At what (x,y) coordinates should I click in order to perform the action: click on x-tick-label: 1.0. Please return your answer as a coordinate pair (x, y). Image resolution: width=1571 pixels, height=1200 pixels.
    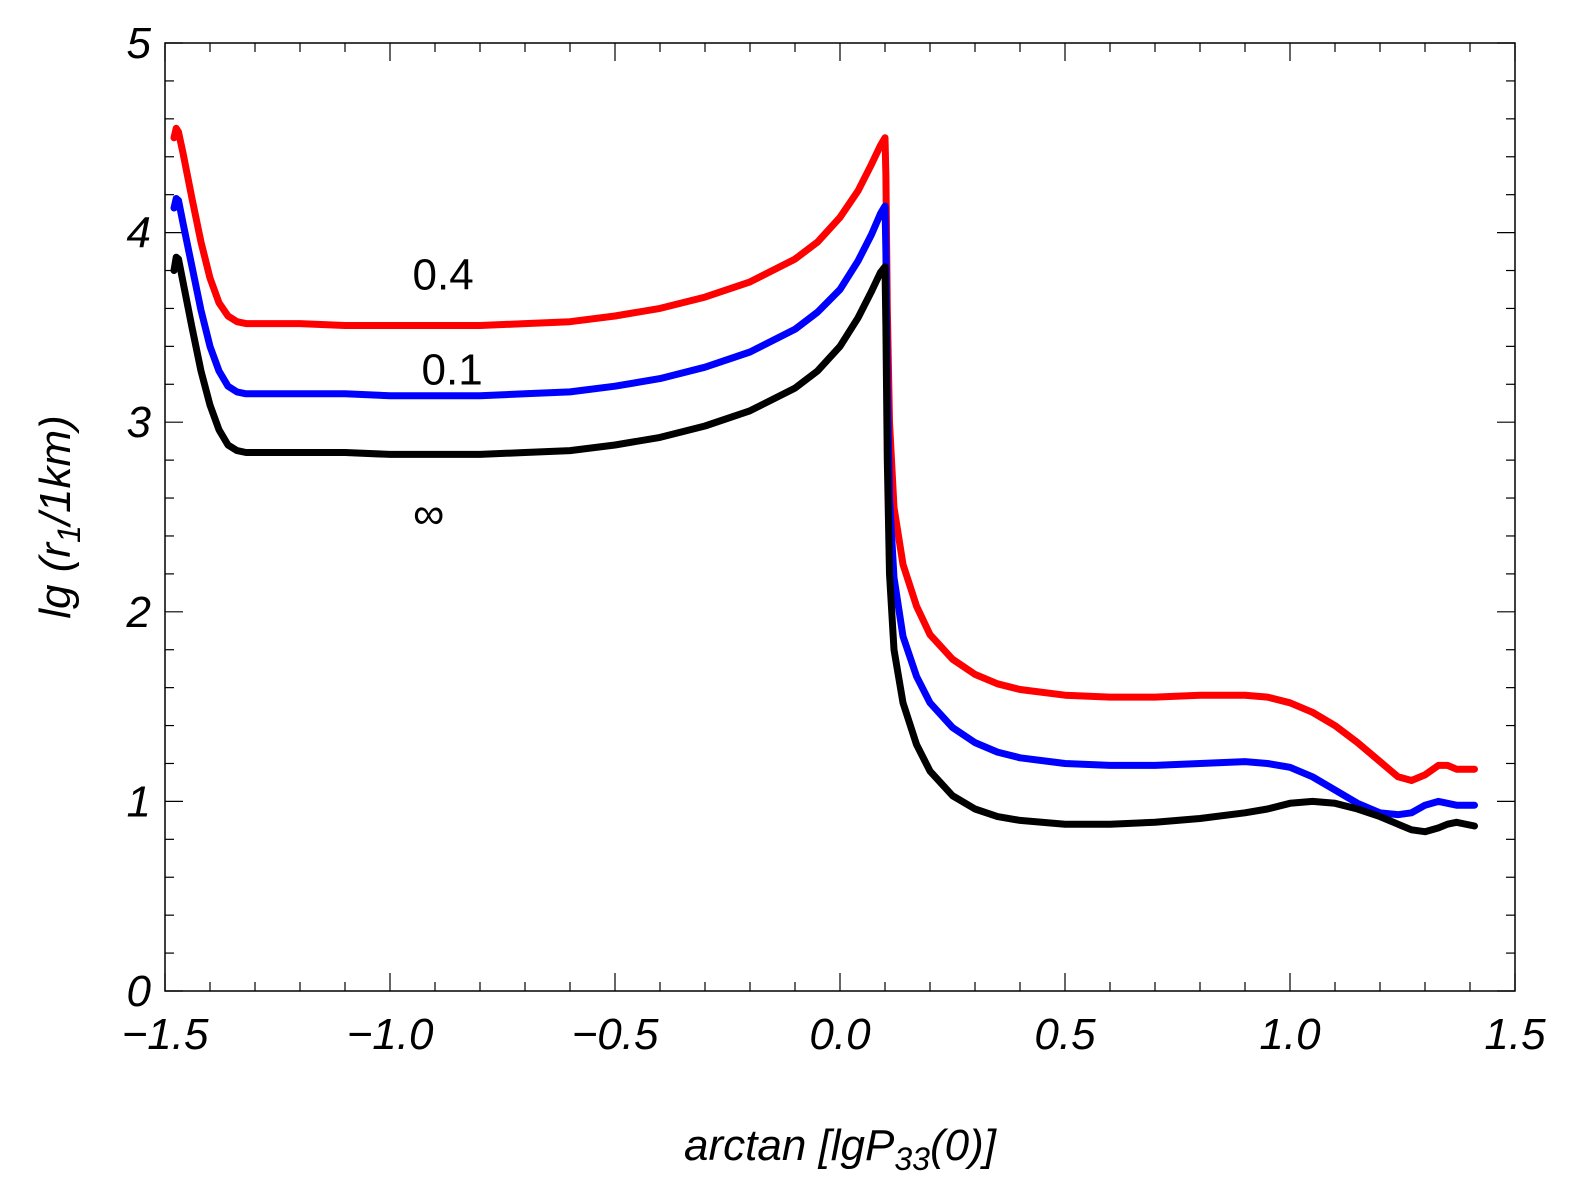
    Looking at the image, I should click on (1290, 1034).